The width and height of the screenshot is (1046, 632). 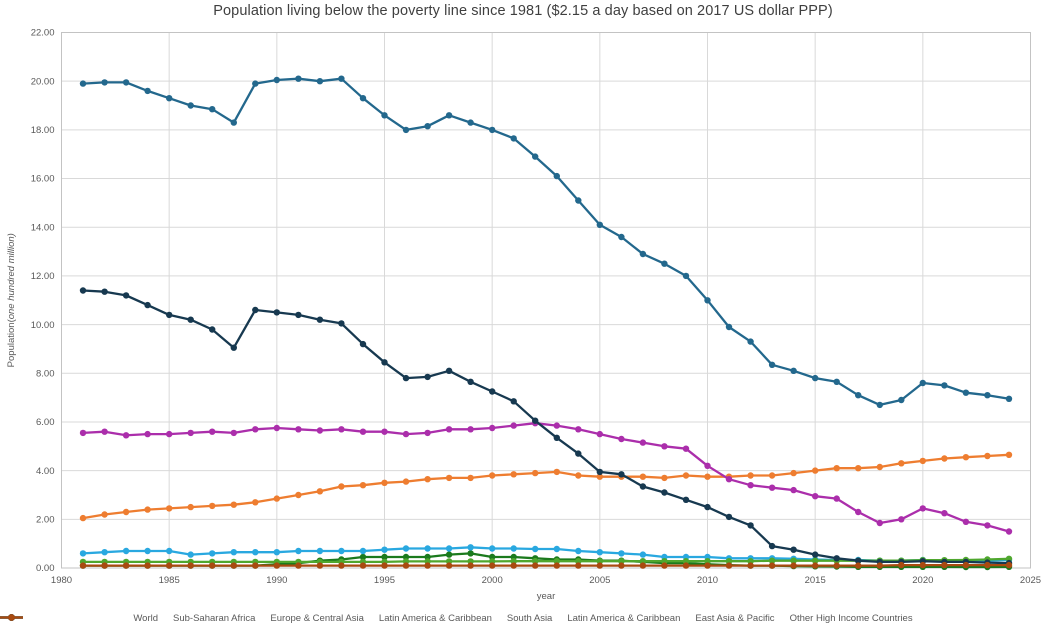 I want to click on legend-item-east-asia-pacific-6: East Asia & Pacific, so click(x=387, y=618).